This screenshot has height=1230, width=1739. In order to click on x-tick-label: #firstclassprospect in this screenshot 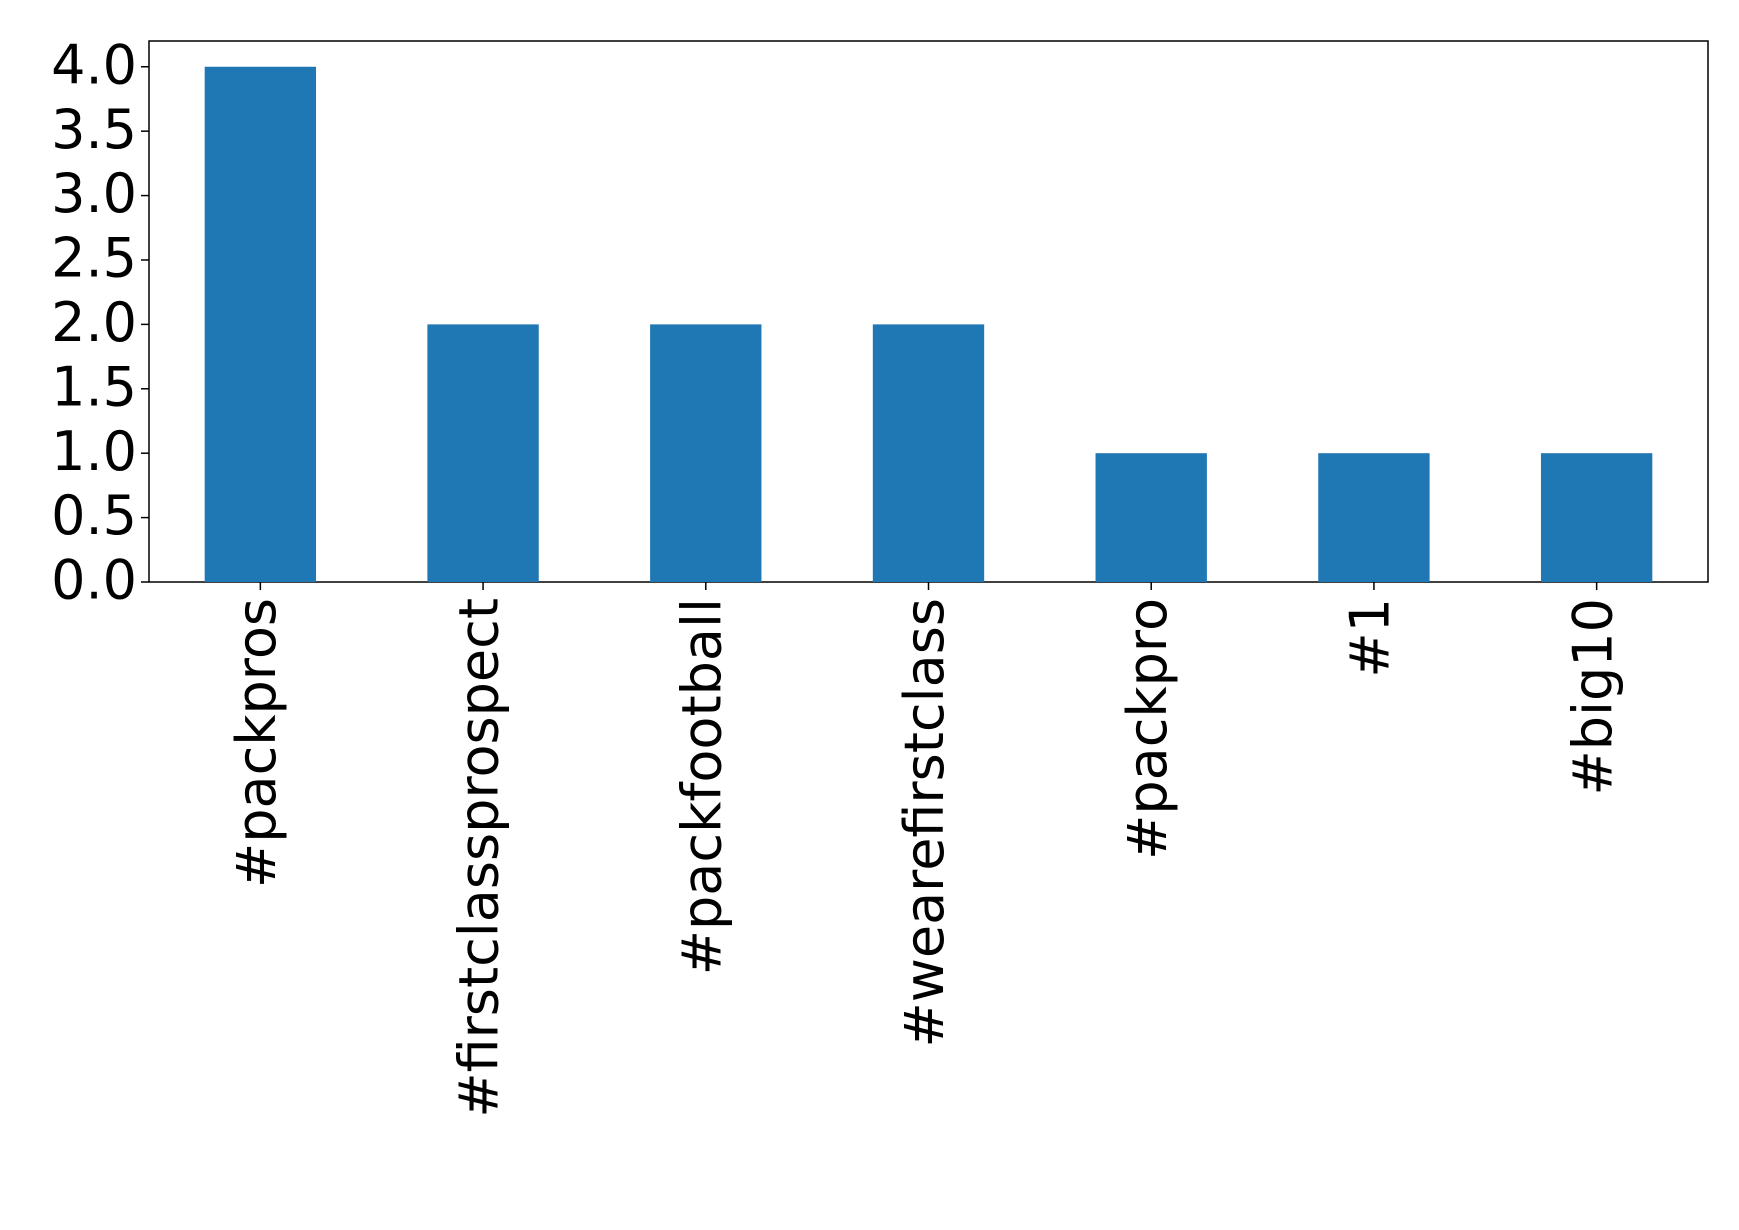, I will do `click(479, 858)`.